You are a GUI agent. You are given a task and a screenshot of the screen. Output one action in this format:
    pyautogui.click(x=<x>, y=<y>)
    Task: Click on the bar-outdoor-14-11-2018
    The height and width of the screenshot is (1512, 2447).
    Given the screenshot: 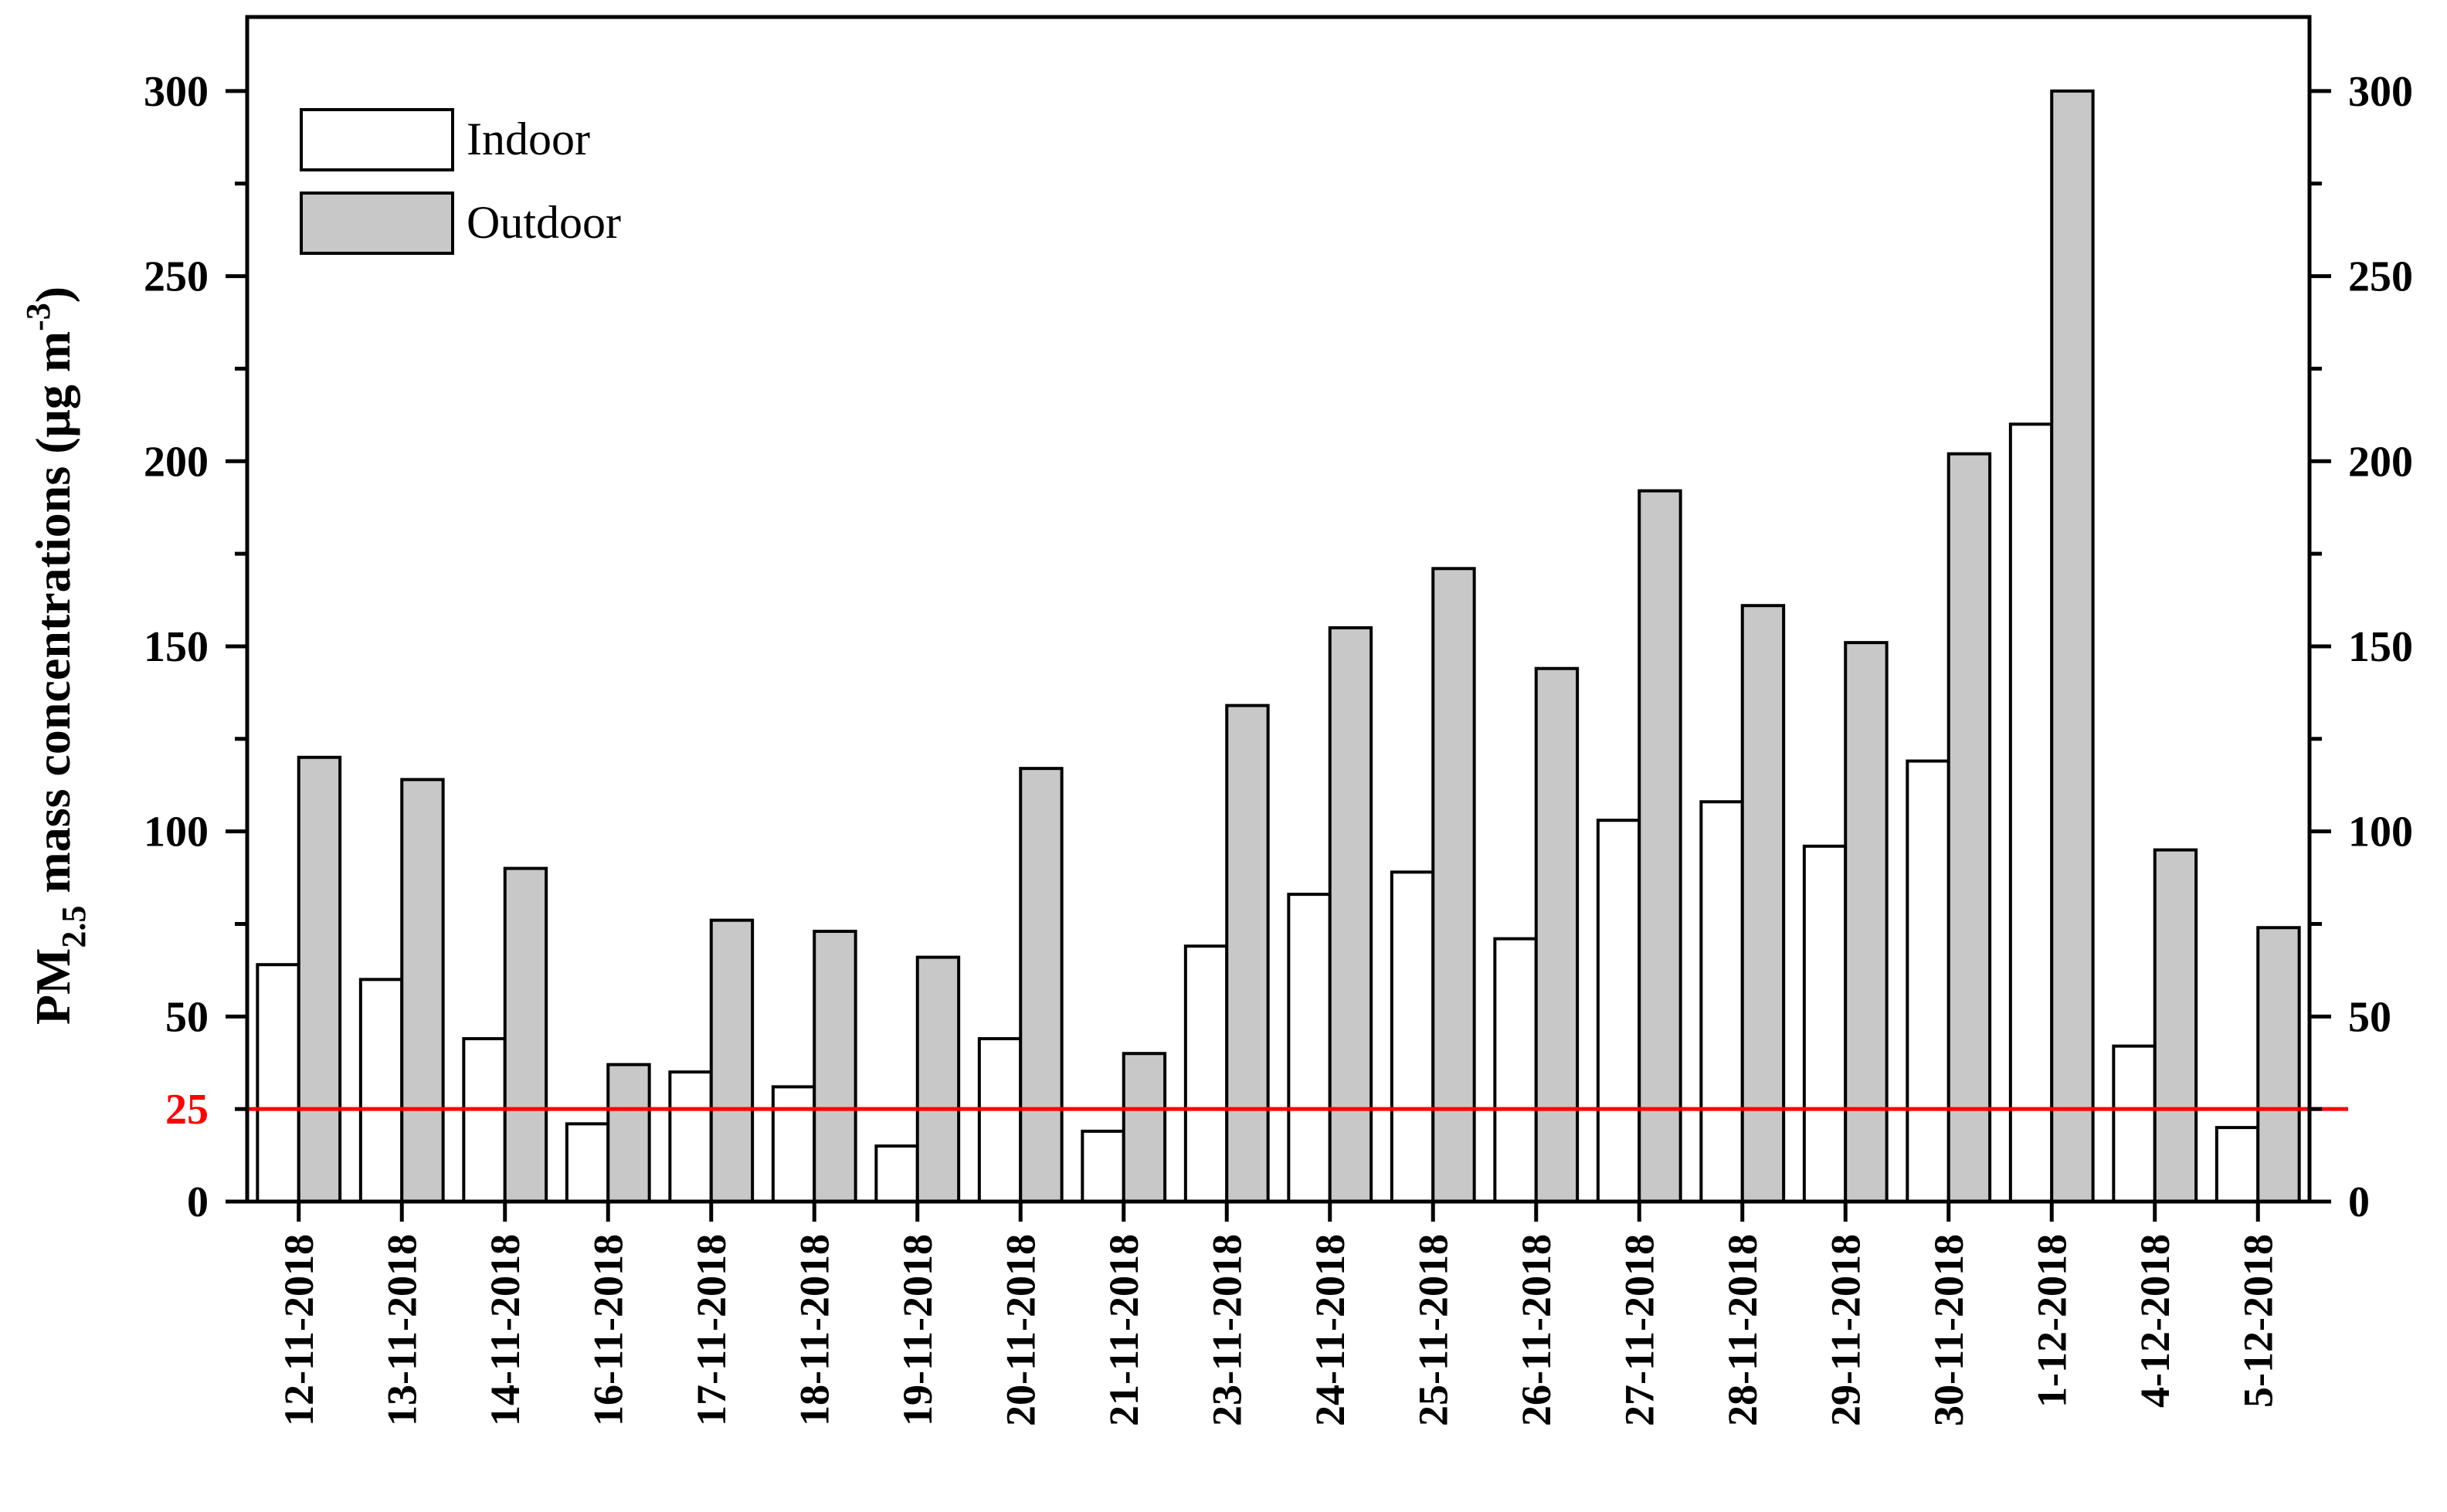 What is the action you would take?
    pyautogui.click(x=525, y=1034)
    